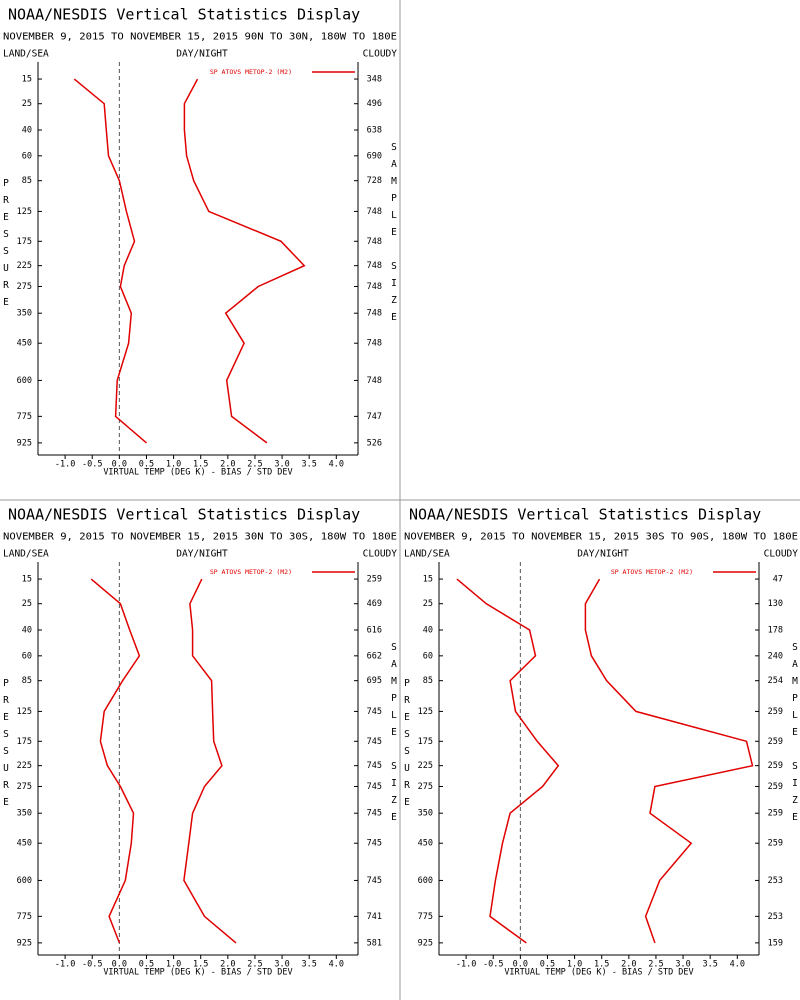 The height and width of the screenshot is (1000, 800). I want to click on sample-size: 469, so click(374, 604).